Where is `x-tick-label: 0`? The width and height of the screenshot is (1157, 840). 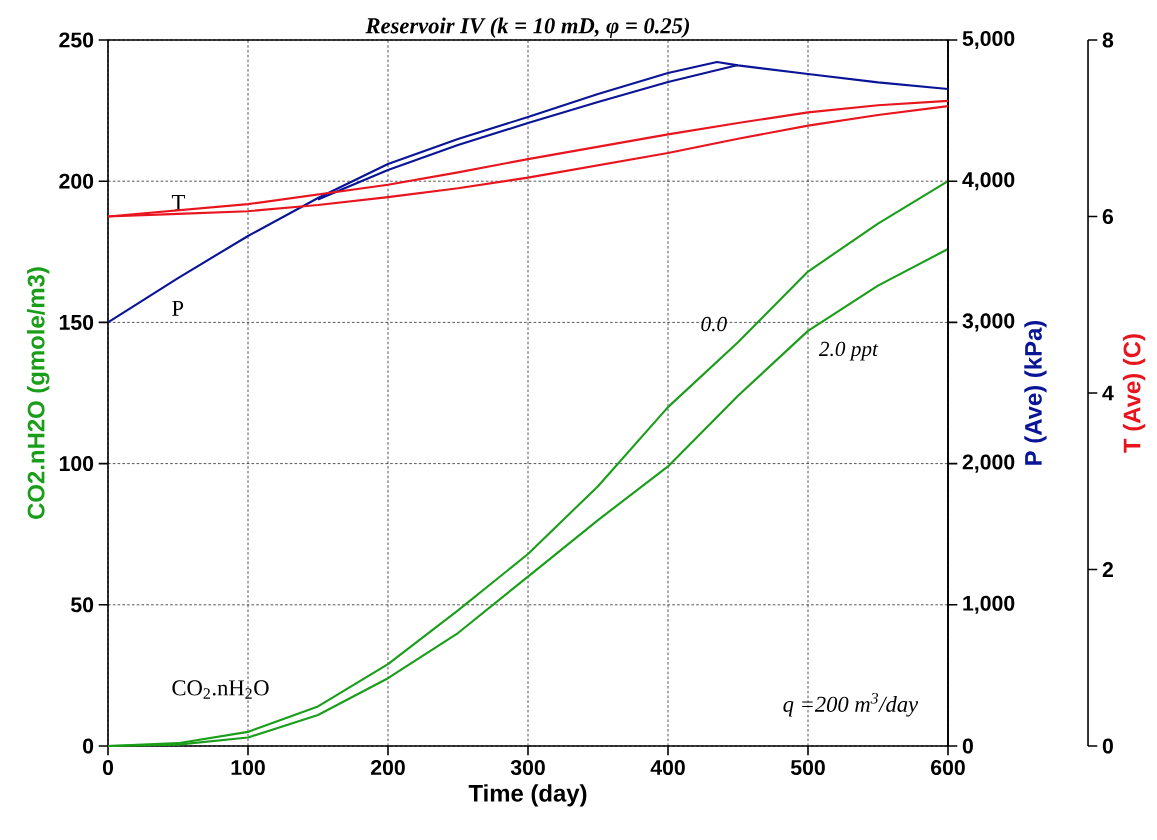
x-tick-label: 0 is located at coordinates (108, 768).